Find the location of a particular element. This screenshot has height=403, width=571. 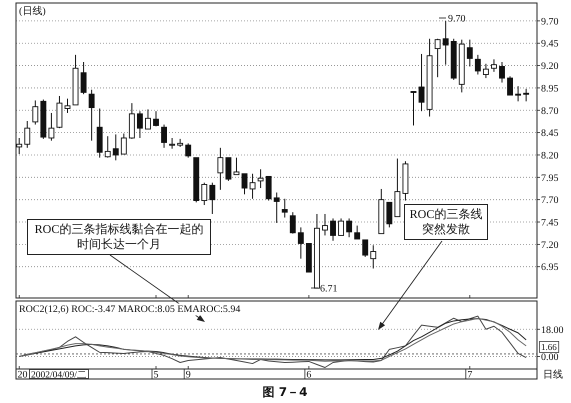

y-tick-label: 8.20 is located at coordinates (549, 156).